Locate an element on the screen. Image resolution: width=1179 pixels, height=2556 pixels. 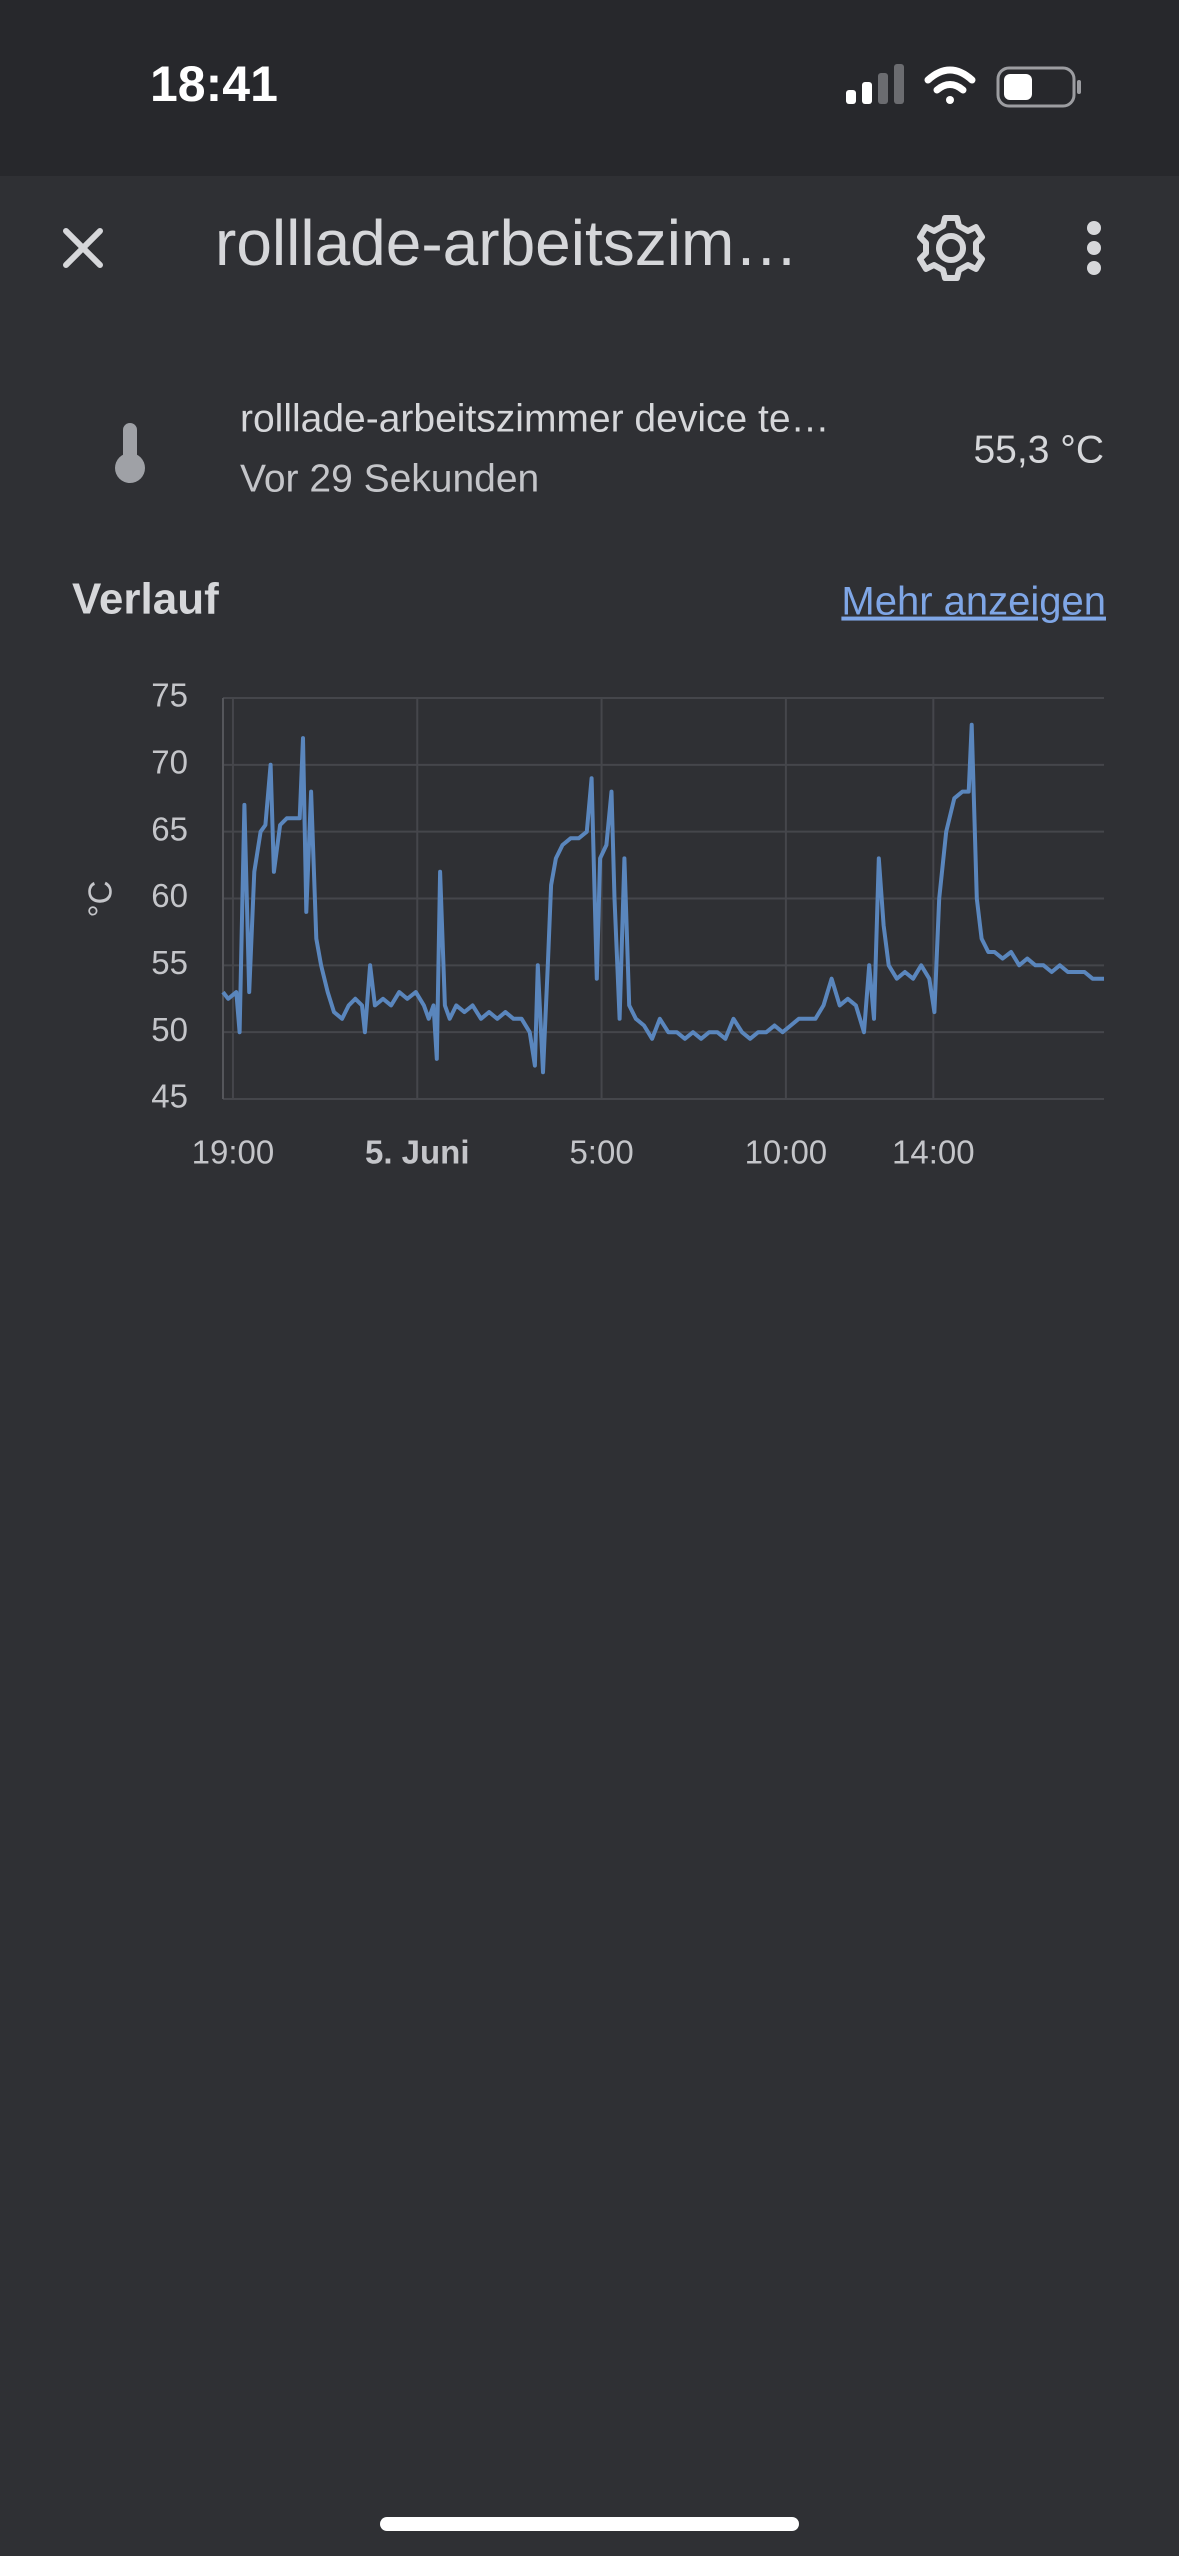
thermometer-icon is located at coordinates (130, 453).